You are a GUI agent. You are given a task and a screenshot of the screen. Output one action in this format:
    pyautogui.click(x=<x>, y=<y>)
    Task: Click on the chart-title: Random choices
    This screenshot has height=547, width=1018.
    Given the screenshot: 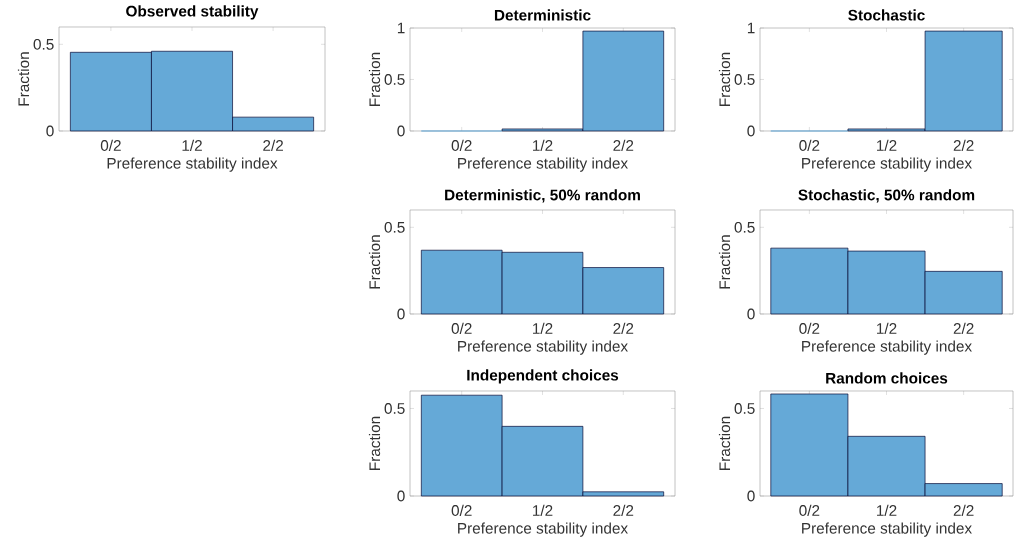 What is the action you would take?
    pyautogui.click(x=887, y=378)
    